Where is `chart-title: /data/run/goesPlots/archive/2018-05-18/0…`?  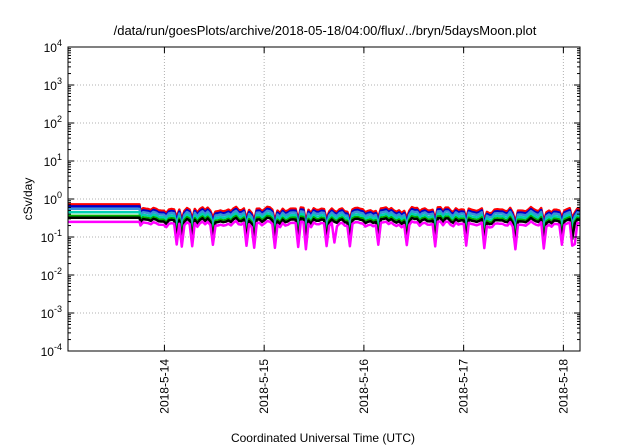
chart-title: /data/run/goesPlots/archive/2018-05-18/0… is located at coordinates (325, 30).